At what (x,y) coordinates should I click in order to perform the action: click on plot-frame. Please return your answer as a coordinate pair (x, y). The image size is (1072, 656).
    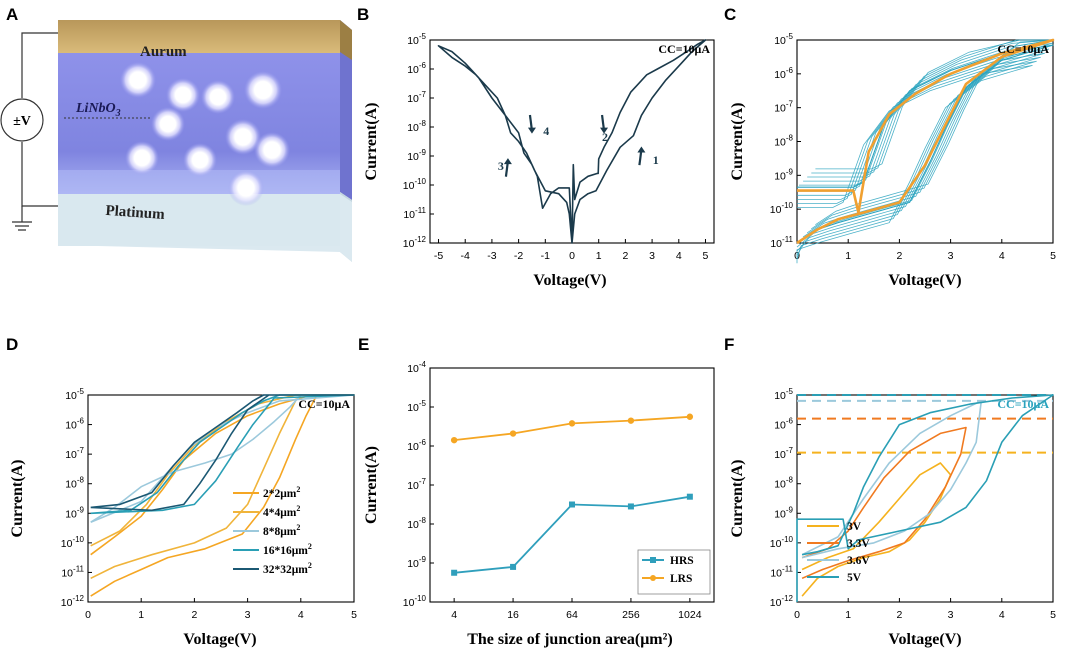
    Looking at the image, I should click on (221, 498).